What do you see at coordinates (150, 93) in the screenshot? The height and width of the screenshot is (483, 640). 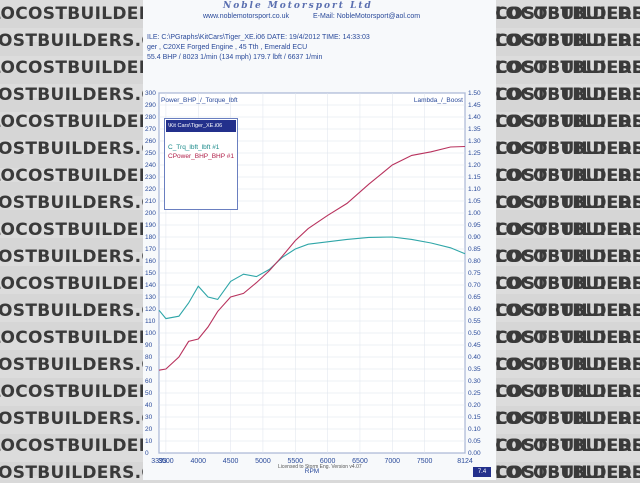 I see `y-tick-label: 300` at bounding box center [150, 93].